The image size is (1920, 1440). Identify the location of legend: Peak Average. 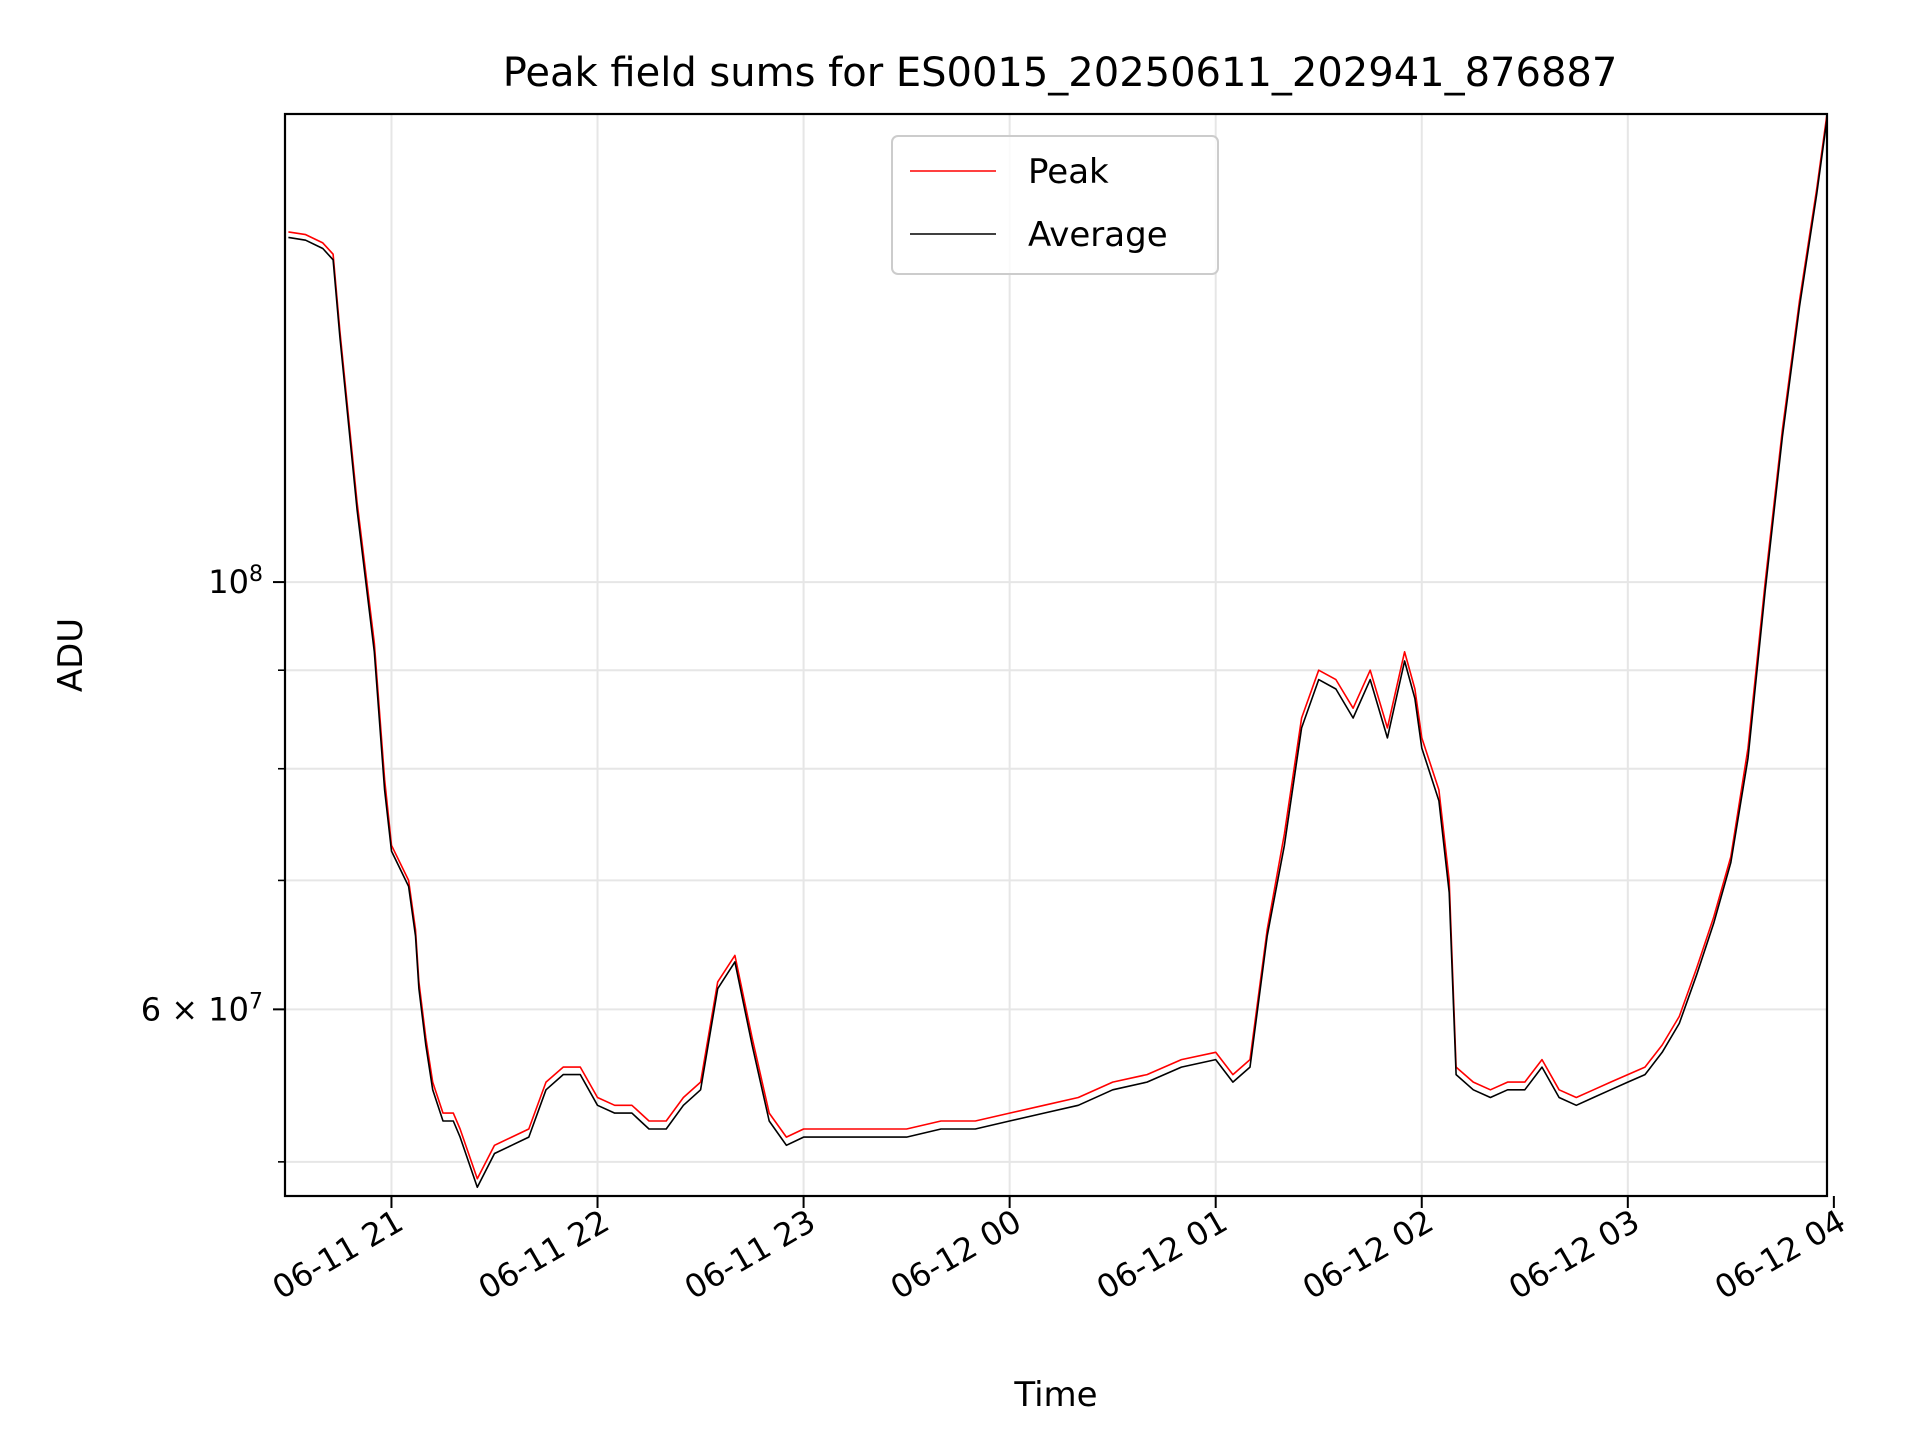
(1055, 205).